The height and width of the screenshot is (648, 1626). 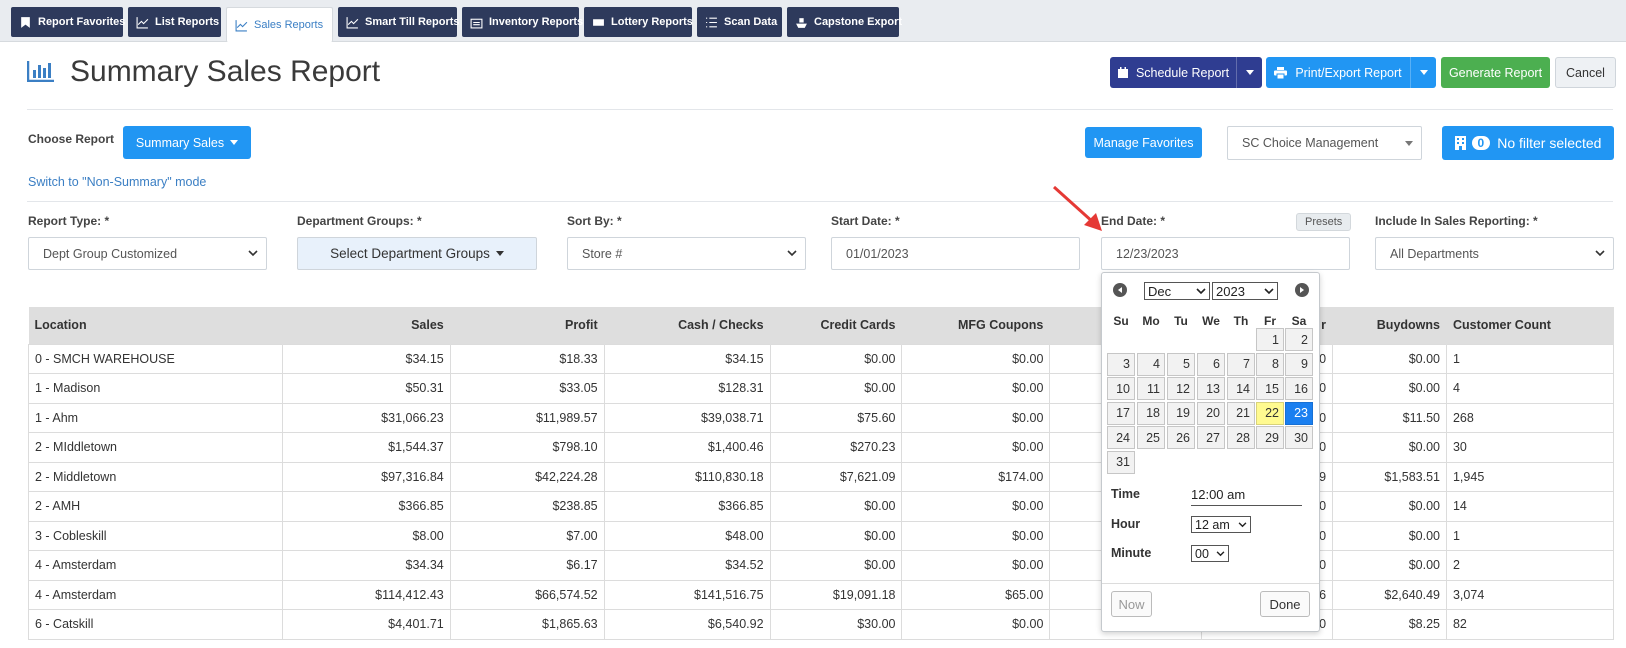 I want to click on table-cell: $42,224.28, so click(x=527, y=476).